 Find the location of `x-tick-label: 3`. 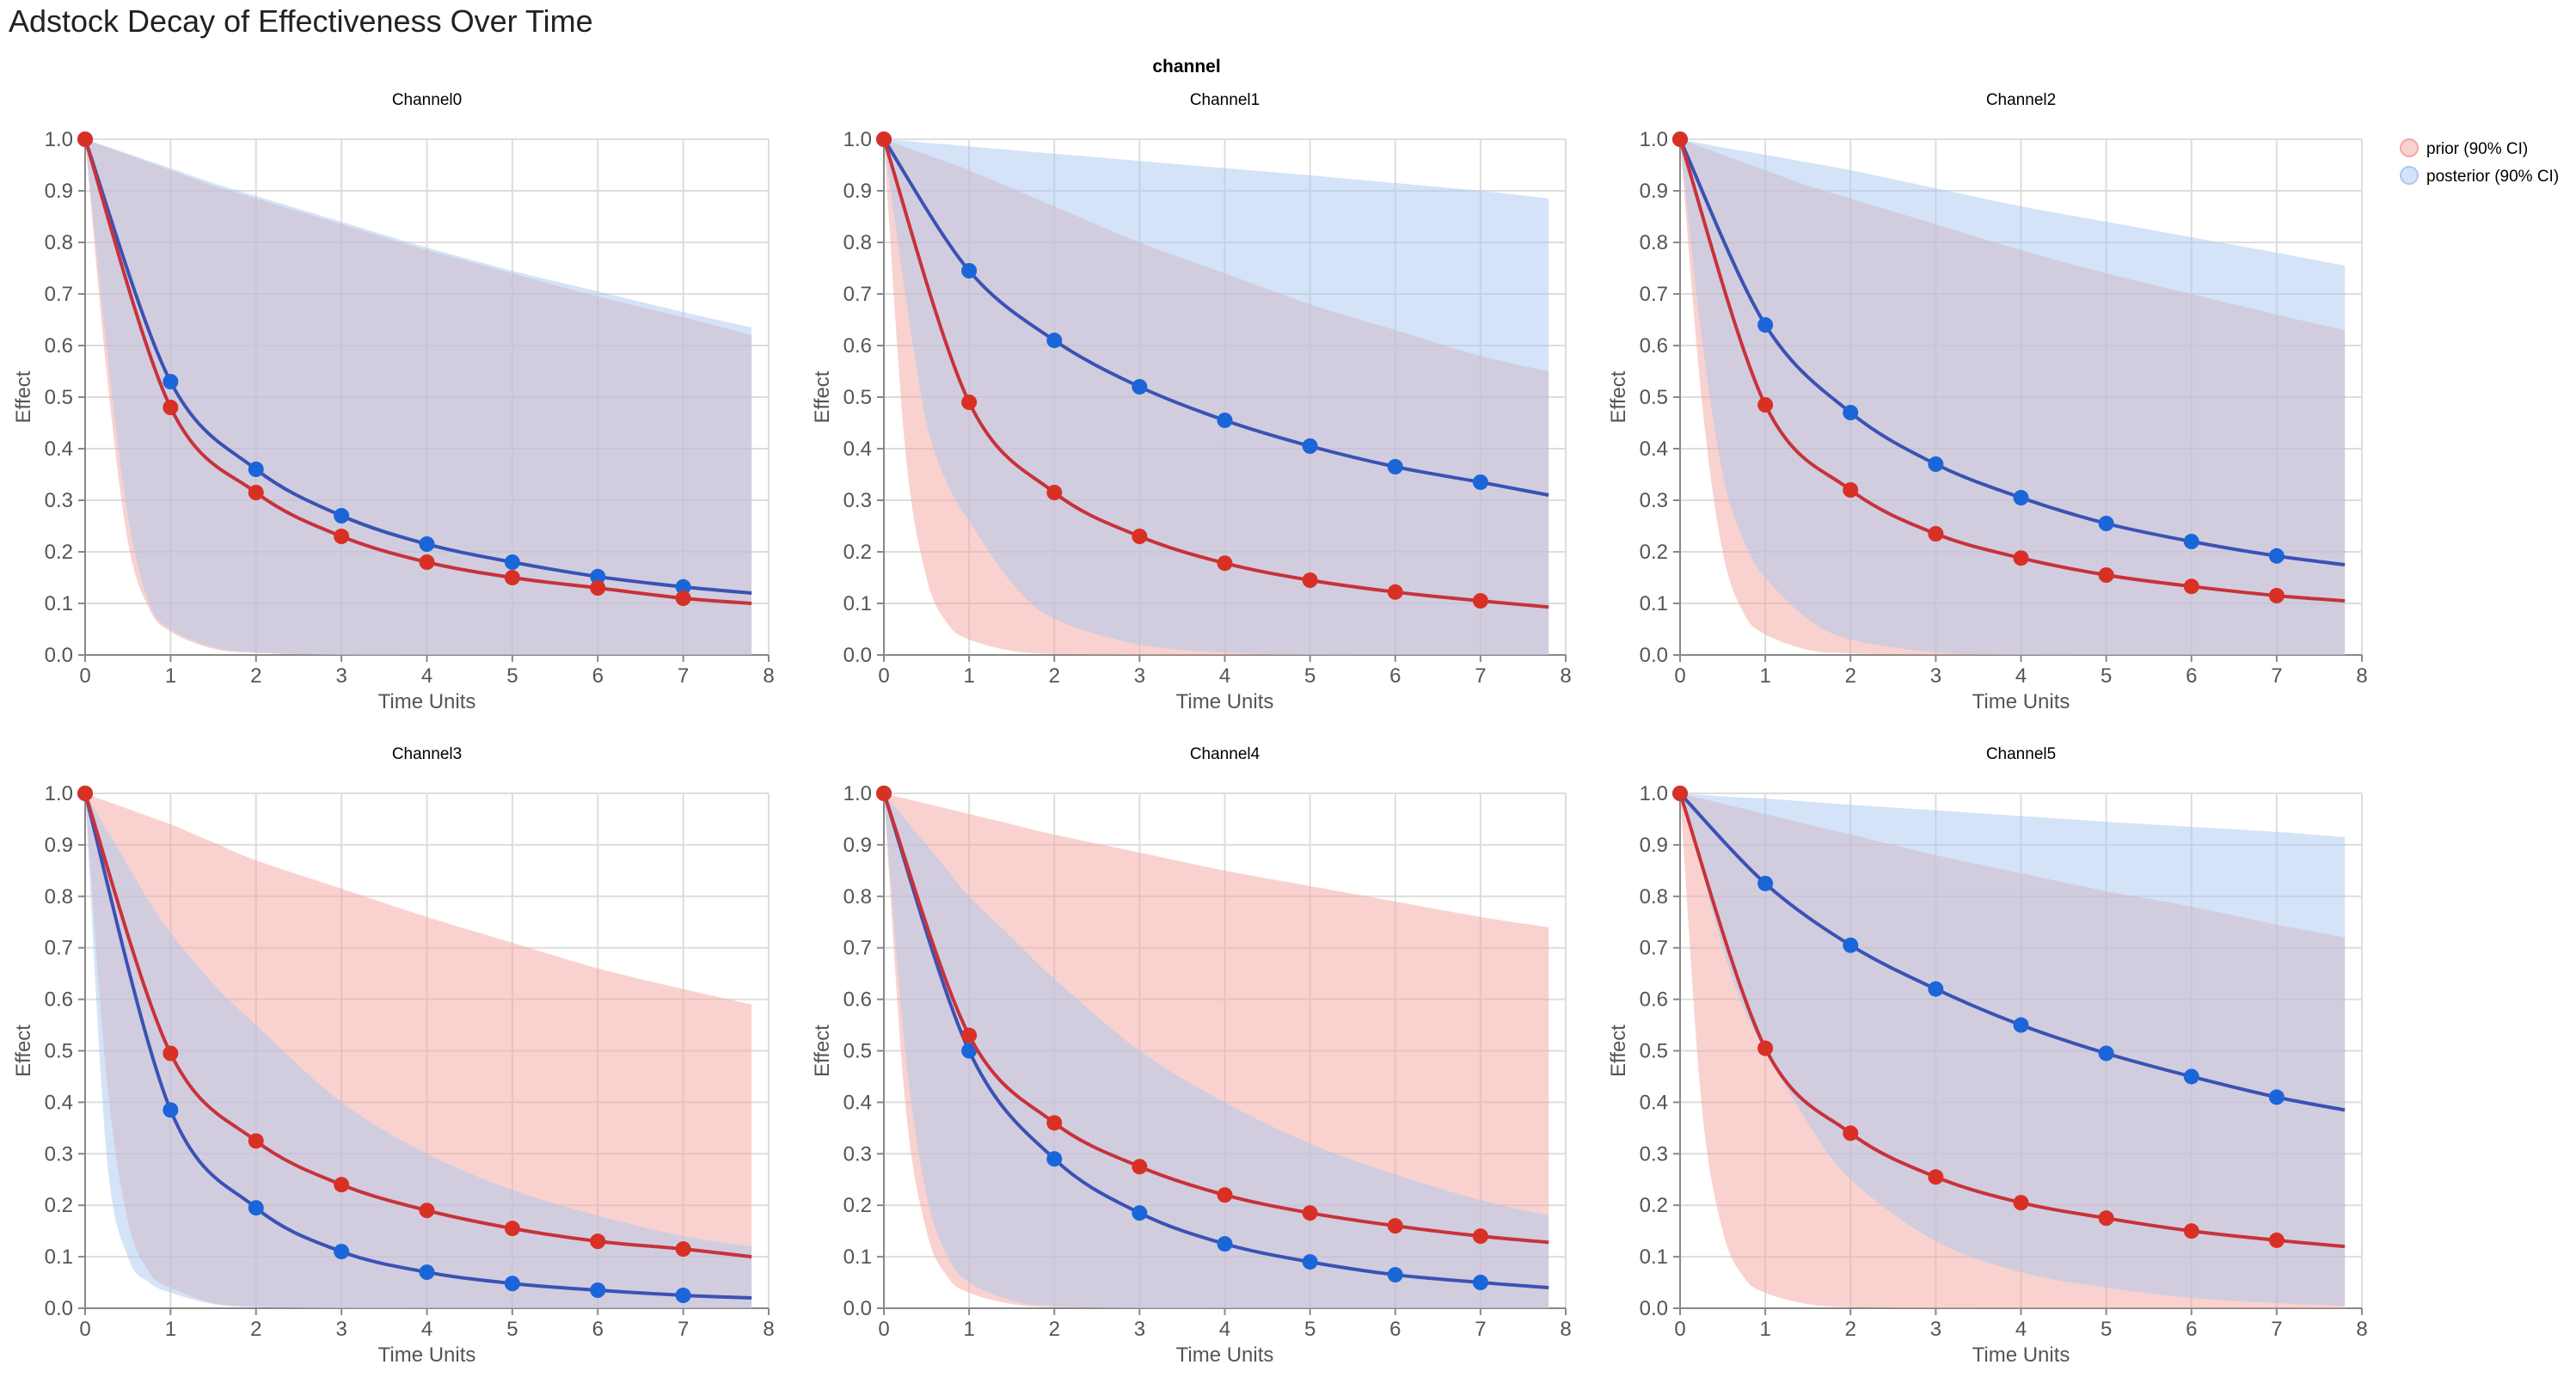

x-tick-label: 3 is located at coordinates (341, 1329).